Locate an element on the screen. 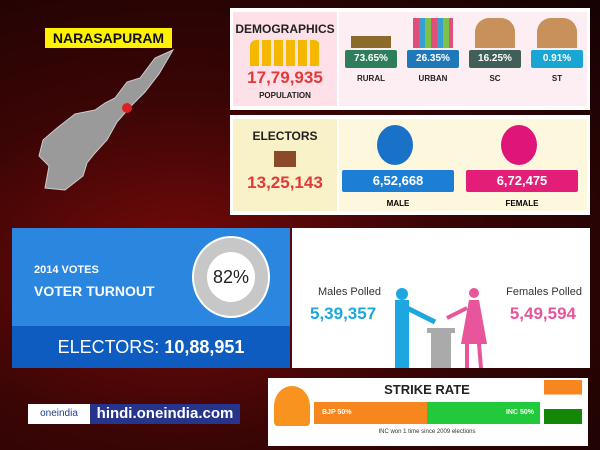  oneindia-brand: oneindia hindi.oneindia.com is located at coordinates (134, 414).